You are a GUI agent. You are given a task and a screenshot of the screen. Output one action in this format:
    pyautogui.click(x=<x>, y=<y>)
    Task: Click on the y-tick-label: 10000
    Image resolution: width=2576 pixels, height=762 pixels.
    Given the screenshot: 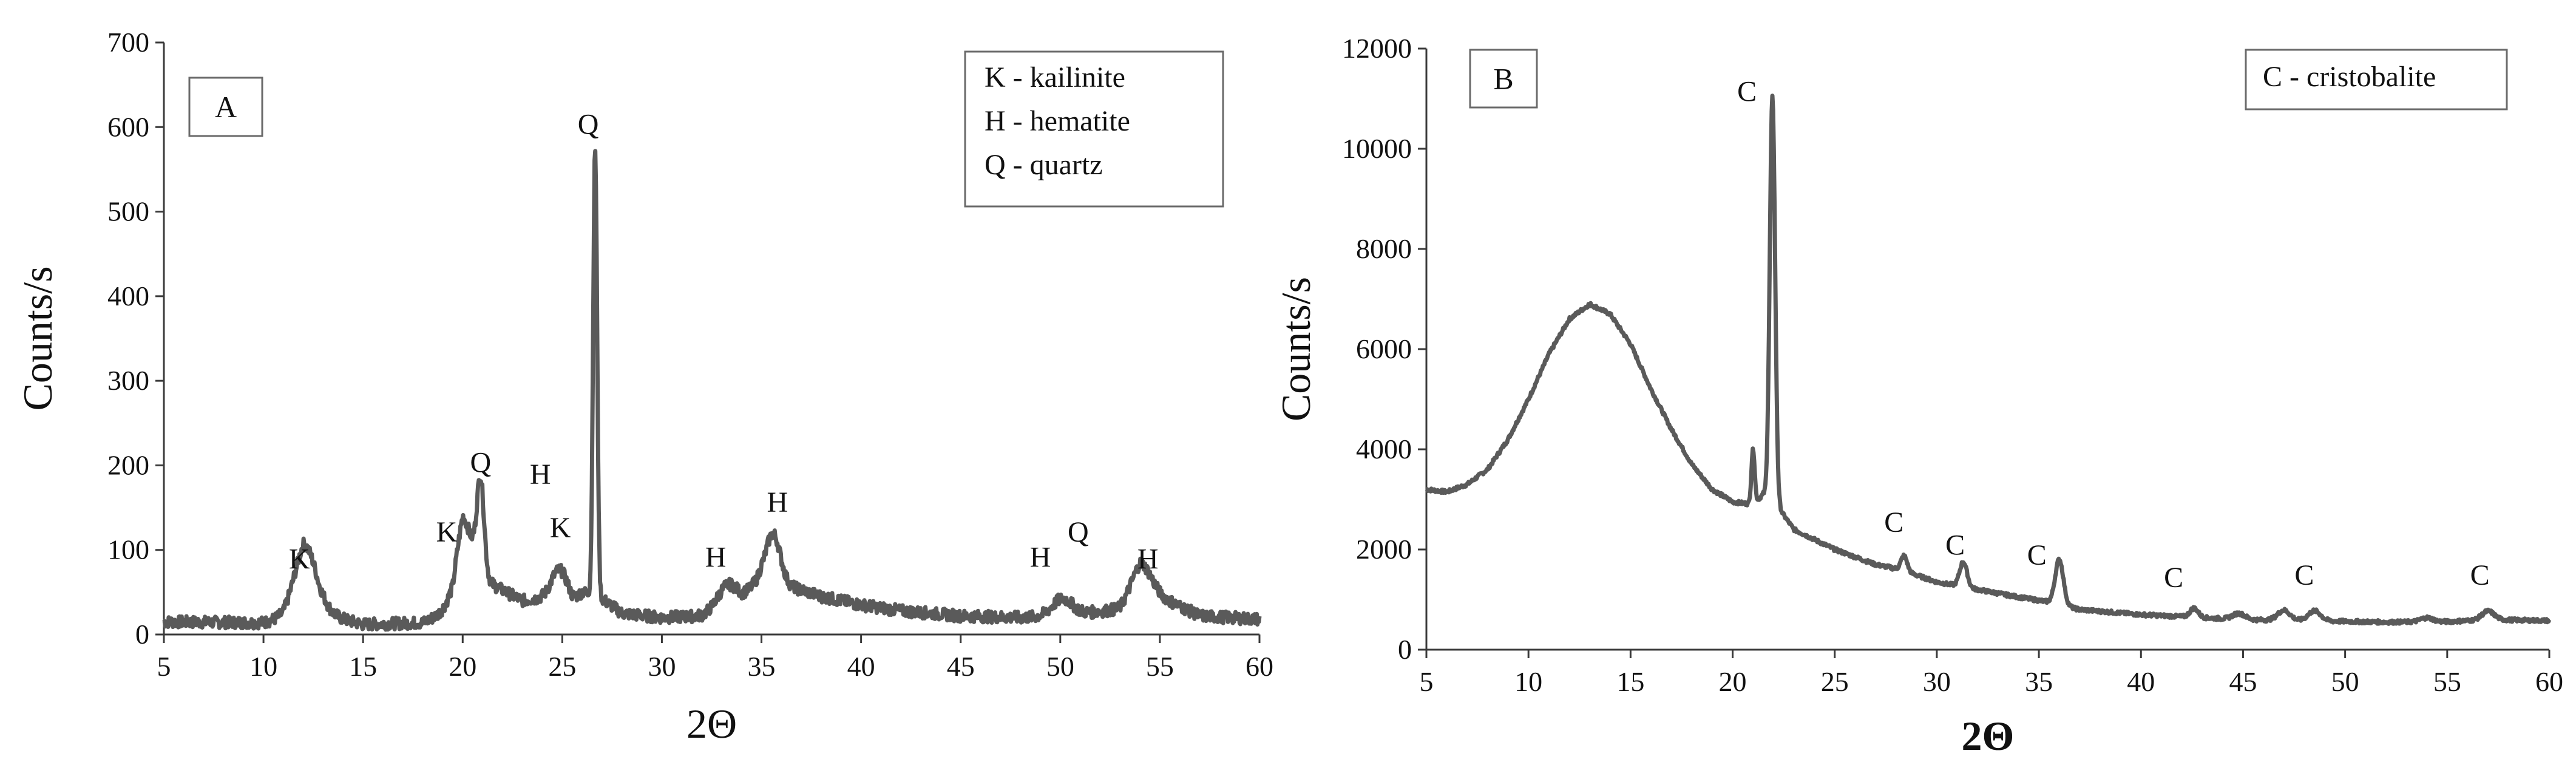 What is the action you would take?
    pyautogui.click(x=1377, y=148)
    